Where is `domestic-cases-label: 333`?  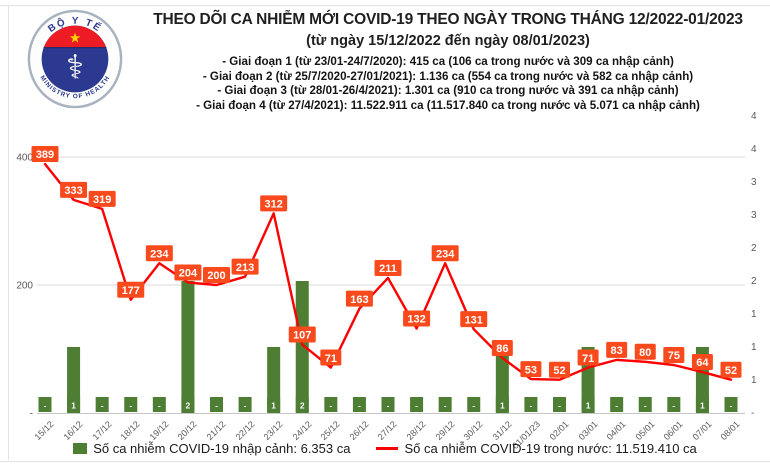 domestic-cases-label: 333 is located at coordinates (73, 191).